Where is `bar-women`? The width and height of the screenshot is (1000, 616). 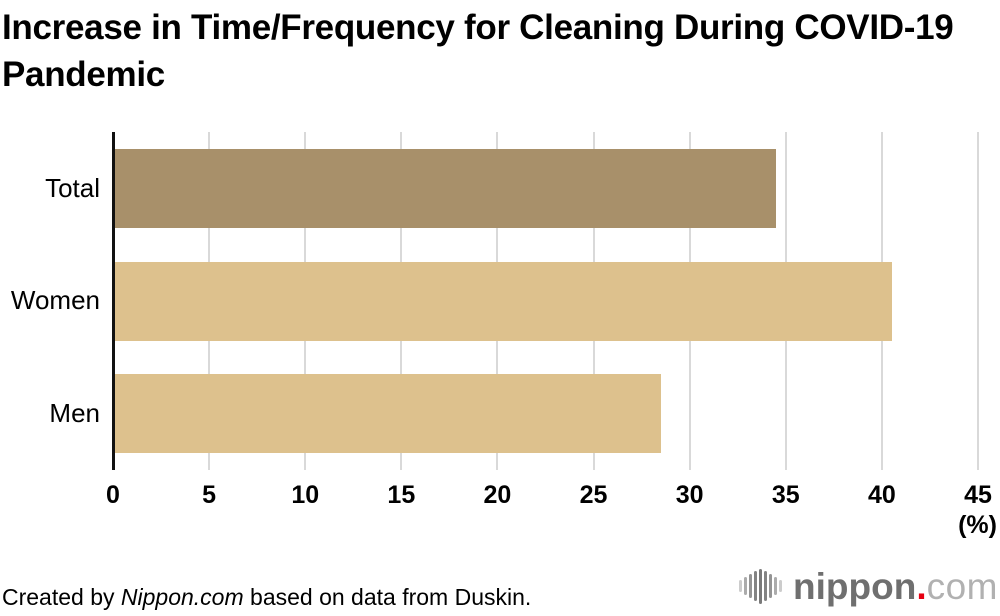 bar-women is located at coordinates (503, 301).